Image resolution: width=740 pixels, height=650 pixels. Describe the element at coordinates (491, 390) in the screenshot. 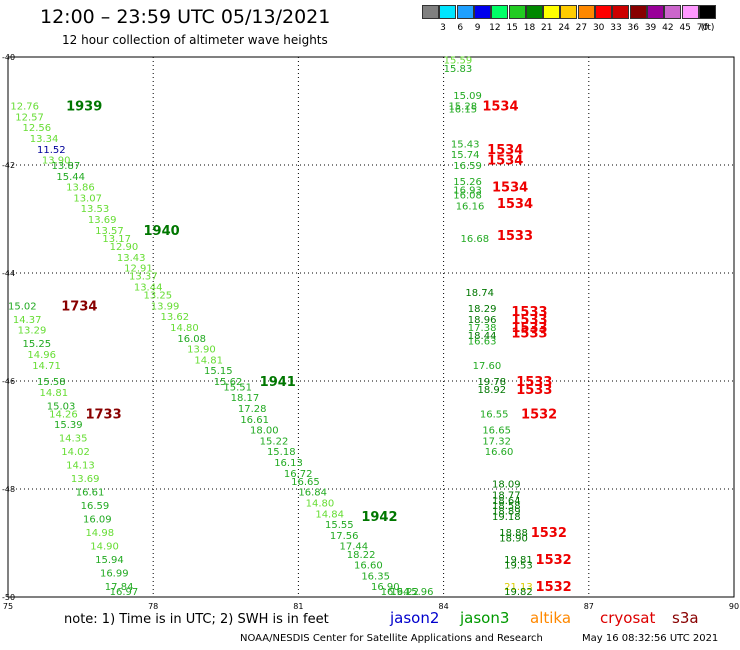

I see `wave-height-value: 18.92` at that location.